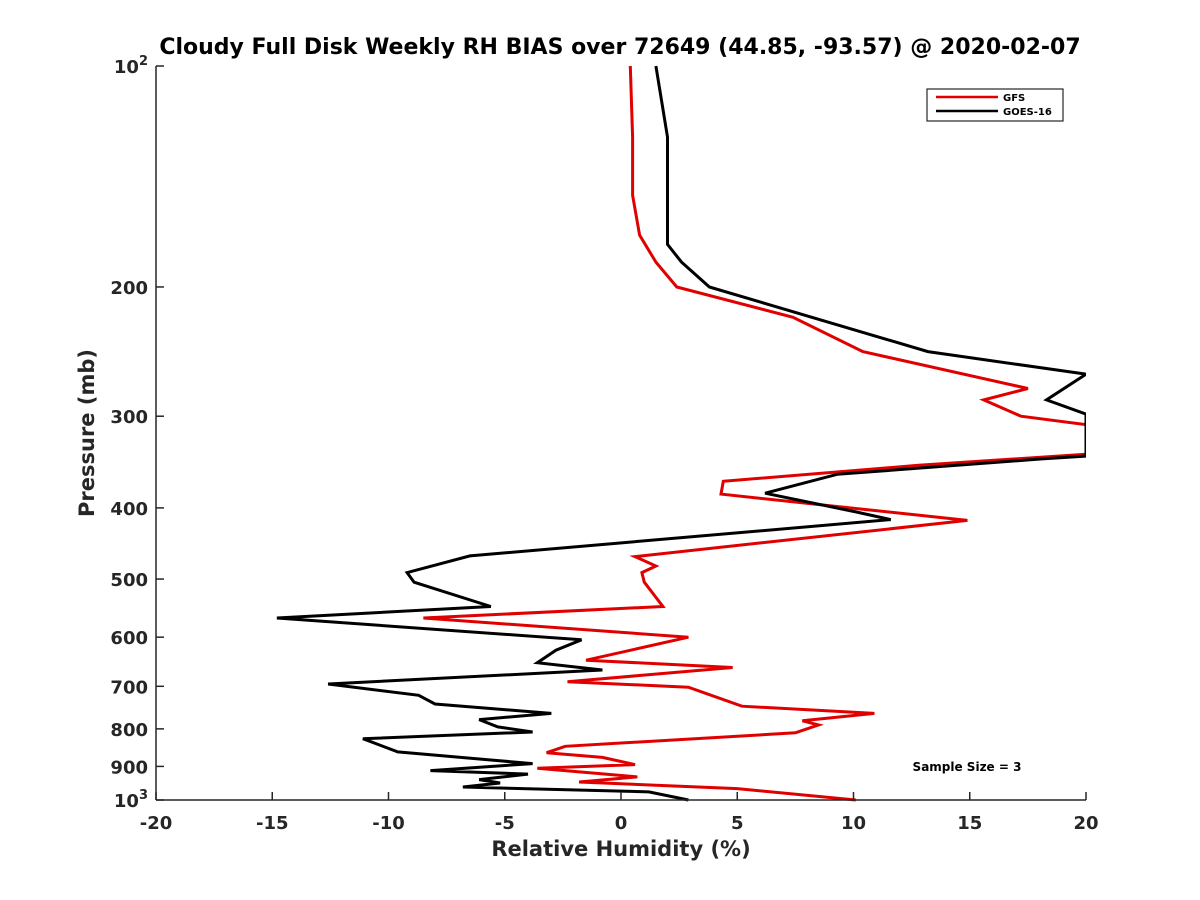 The width and height of the screenshot is (1200, 900). What do you see at coordinates (621, 823) in the screenshot?
I see `x-tick-label: 0` at bounding box center [621, 823].